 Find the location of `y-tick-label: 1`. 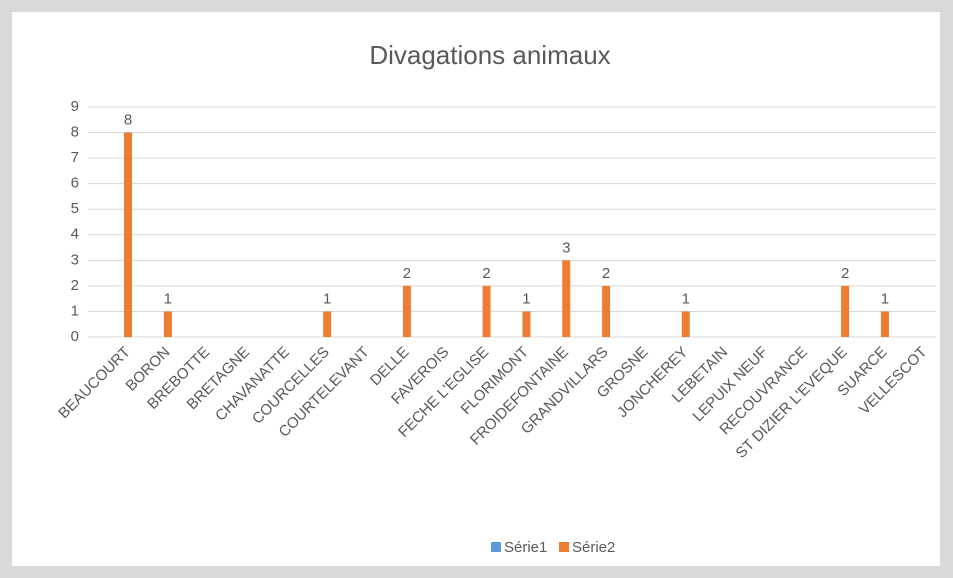

y-tick-label: 1 is located at coordinates (75, 310).